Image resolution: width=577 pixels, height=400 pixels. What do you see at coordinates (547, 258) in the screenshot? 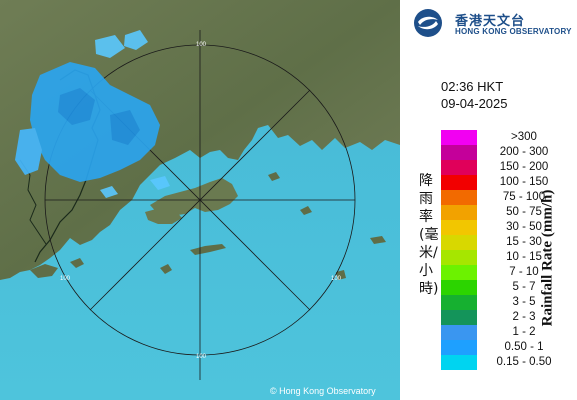
I see `legend-title-english: Rainfall Rate (mm/h)` at bounding box center [547, 258].